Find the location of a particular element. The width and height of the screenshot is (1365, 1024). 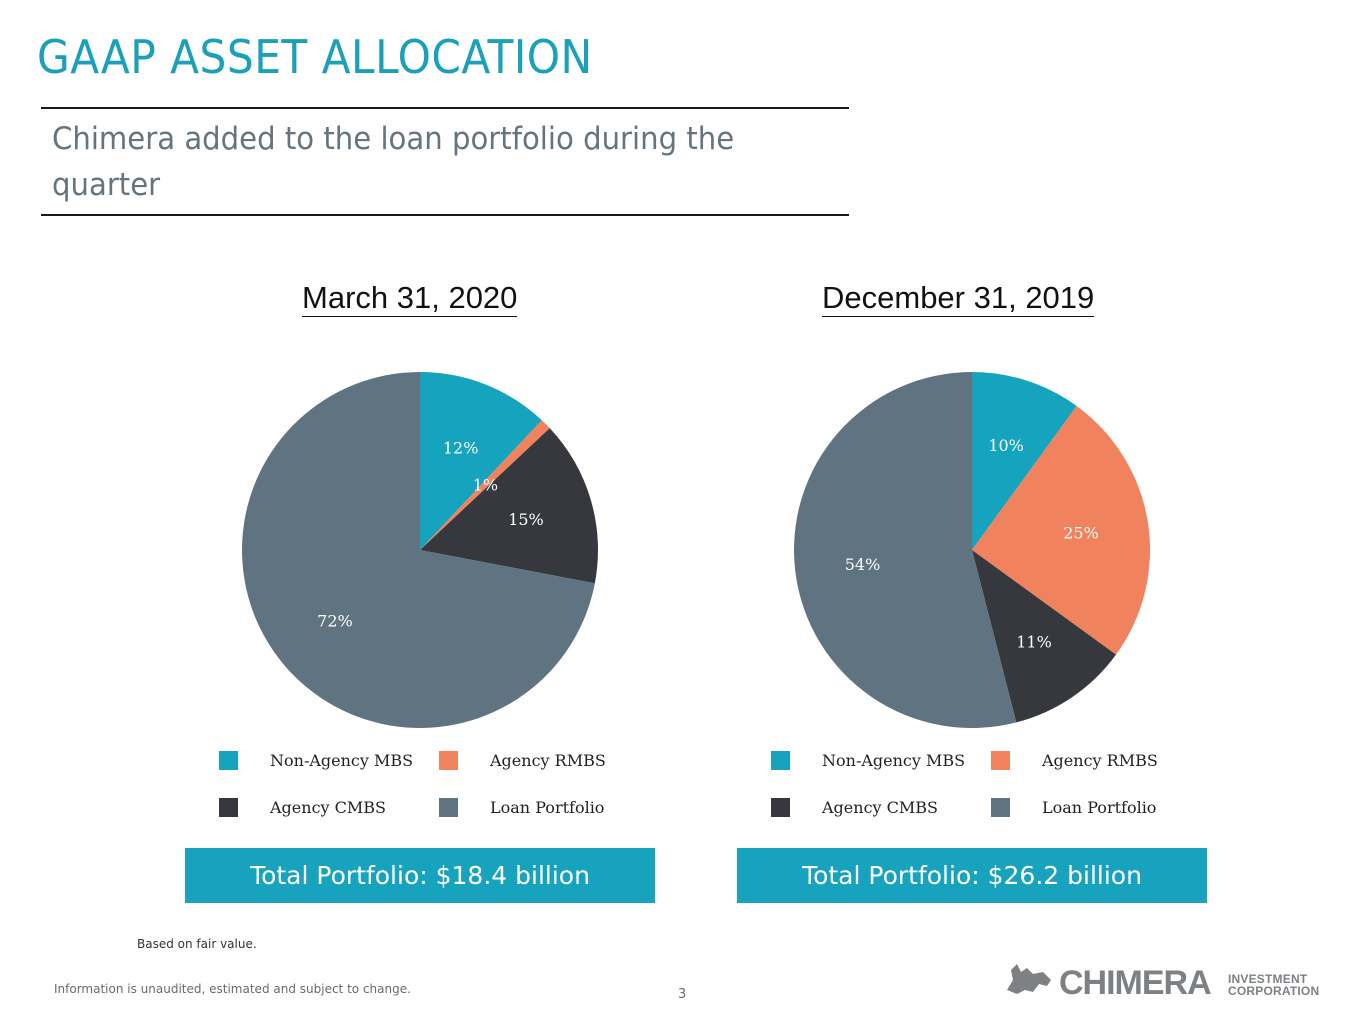

data-label-agency-rmbs: 1% is located at coordinates (485, 485).